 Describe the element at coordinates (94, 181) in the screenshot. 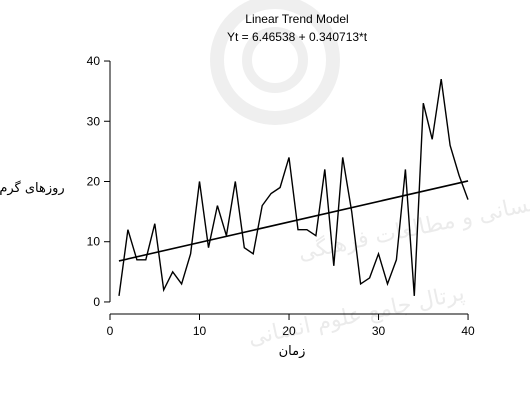

I see `y-tick-label: 20` at that location.